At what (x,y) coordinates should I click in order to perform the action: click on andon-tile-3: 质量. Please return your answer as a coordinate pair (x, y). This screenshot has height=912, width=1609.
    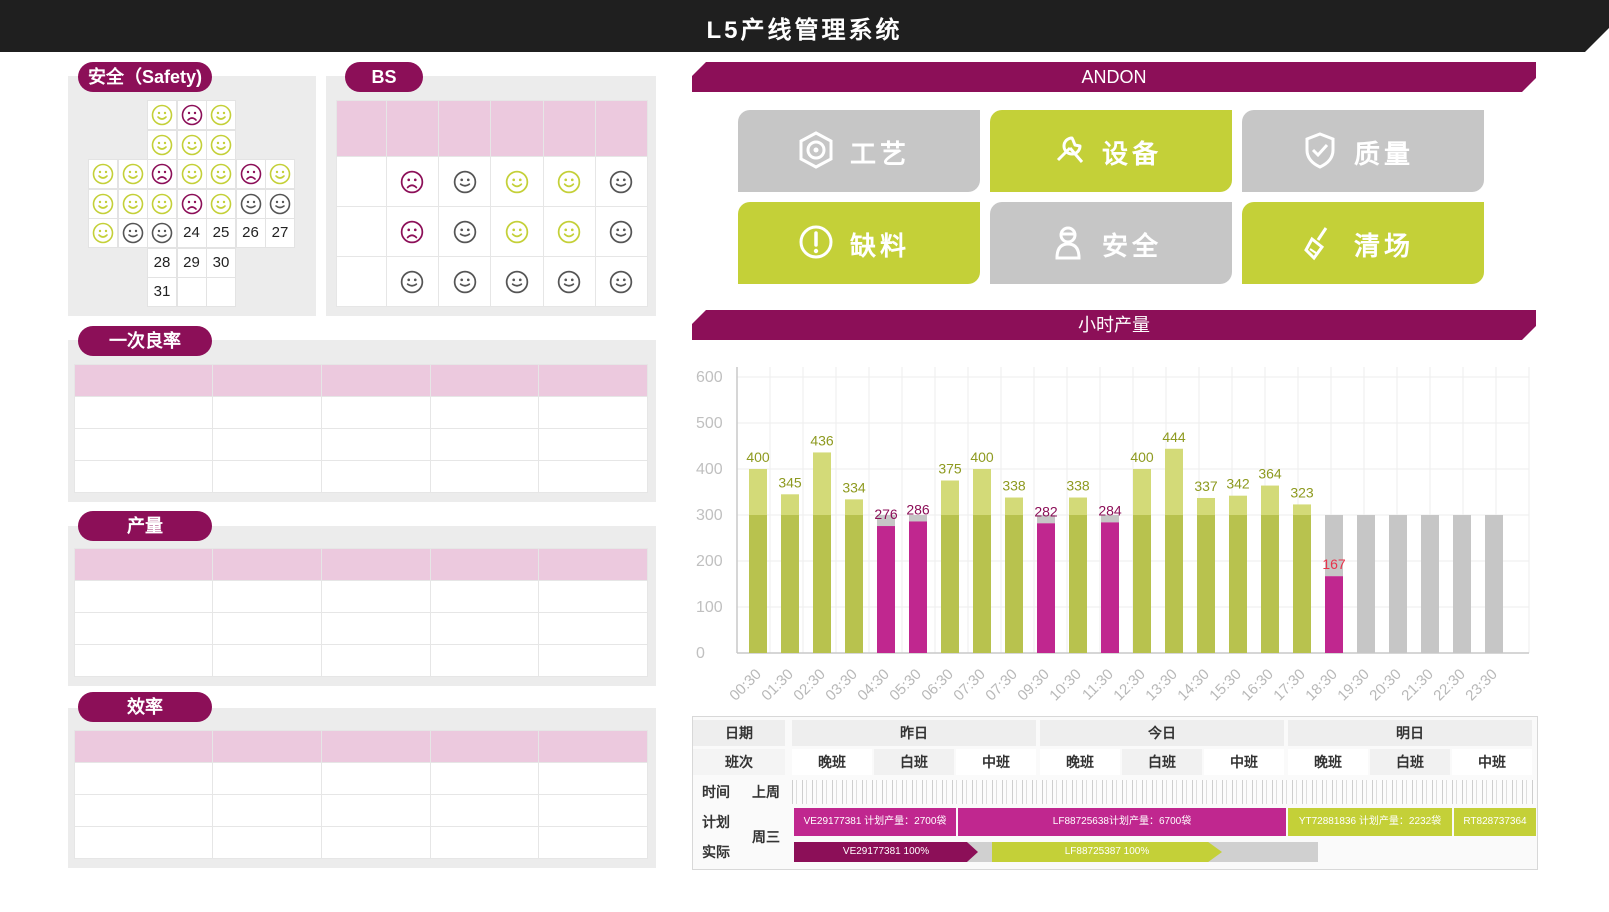
    Looking at the image, I should click on (1363, 151).